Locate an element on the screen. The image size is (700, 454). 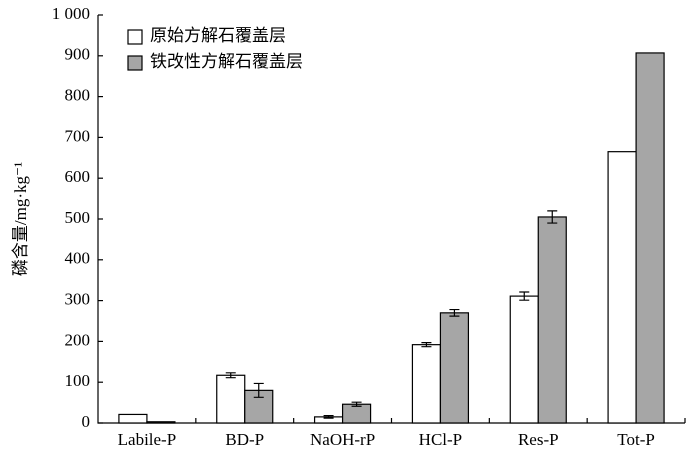
y-tick-label: 900 is located at coordinates (78, 54).